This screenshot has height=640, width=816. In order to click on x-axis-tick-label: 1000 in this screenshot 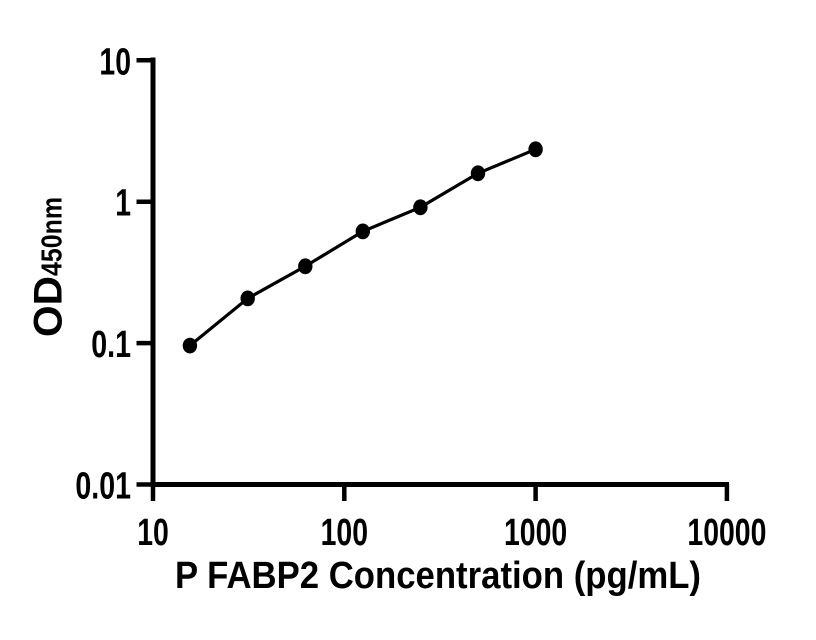, I will do `click(535, 533)`.